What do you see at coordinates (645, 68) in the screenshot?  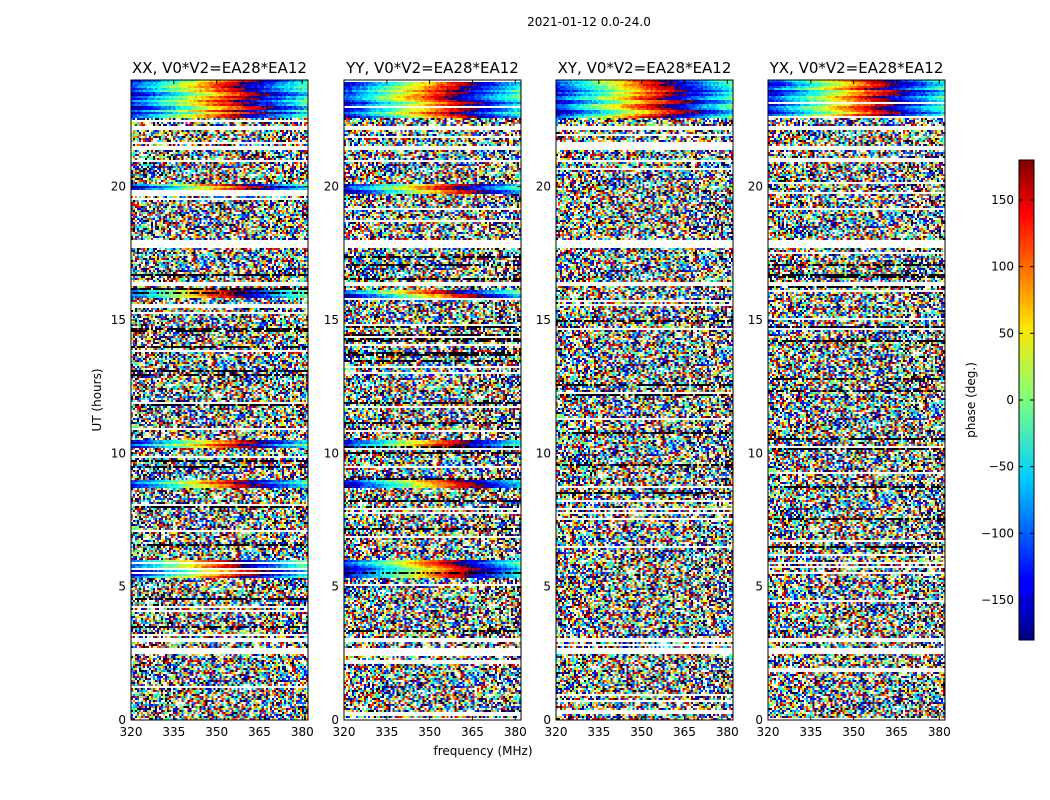 I see `panel-title: XY, V0*V2=EA28*EA12` at bounding box center [645, 68].